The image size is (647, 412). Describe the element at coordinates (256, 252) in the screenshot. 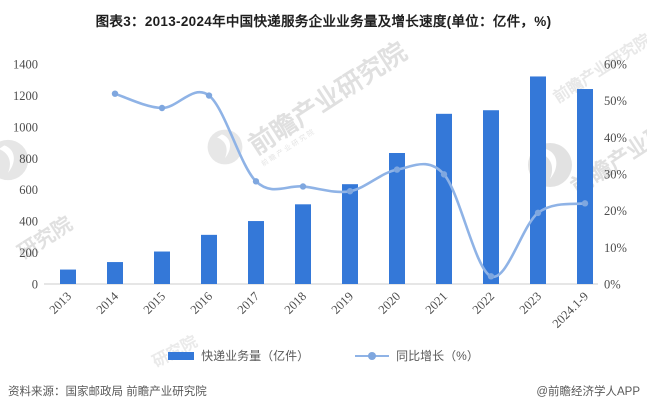

I see `bar-2017` at that location.